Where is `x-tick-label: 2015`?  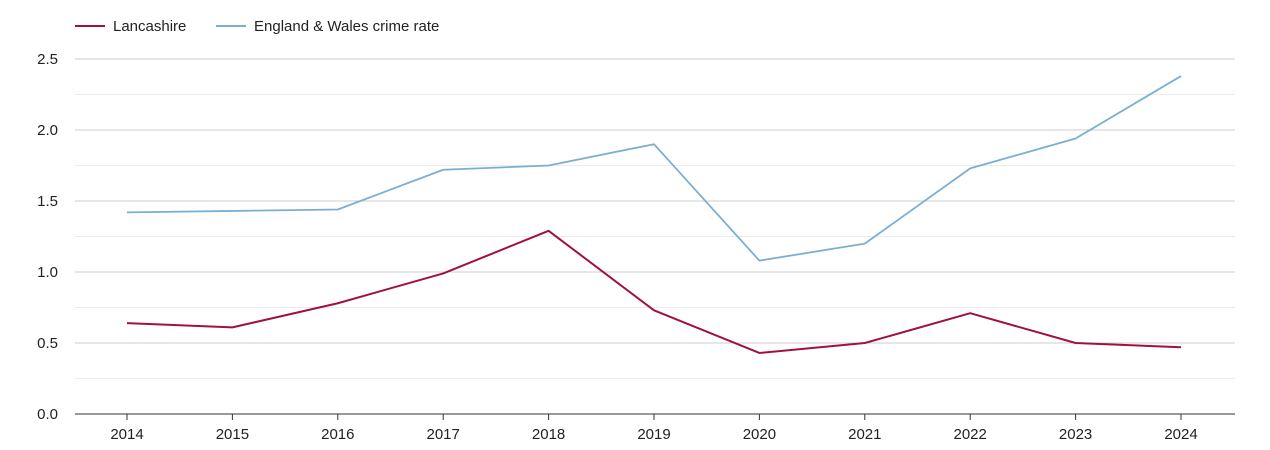 x-tick-label: 2015 is located at coordinates (232, 434).